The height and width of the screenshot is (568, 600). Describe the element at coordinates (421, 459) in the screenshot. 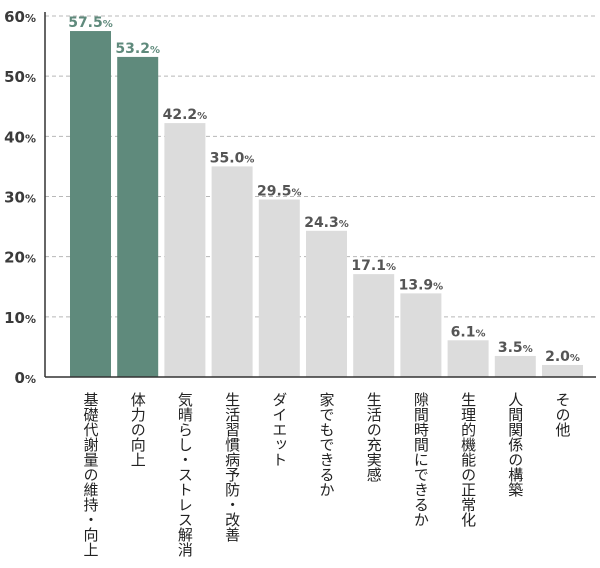

I see `category-label-8: 隙間時間にできるか` at that location.